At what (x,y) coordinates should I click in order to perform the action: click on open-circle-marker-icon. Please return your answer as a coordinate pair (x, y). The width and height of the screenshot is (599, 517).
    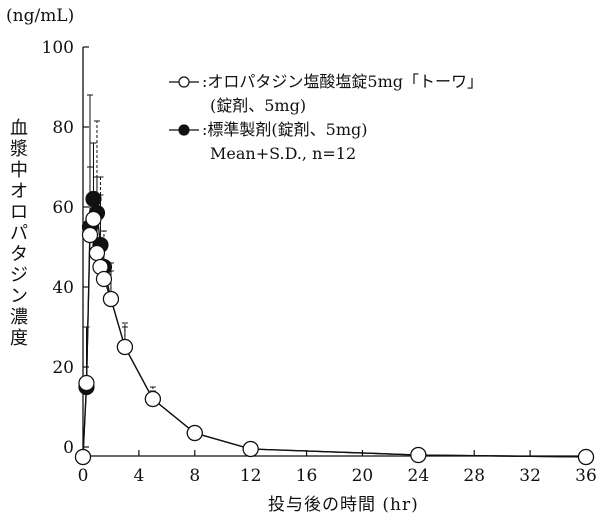
    Looking at the image, I should click on (184, 82).